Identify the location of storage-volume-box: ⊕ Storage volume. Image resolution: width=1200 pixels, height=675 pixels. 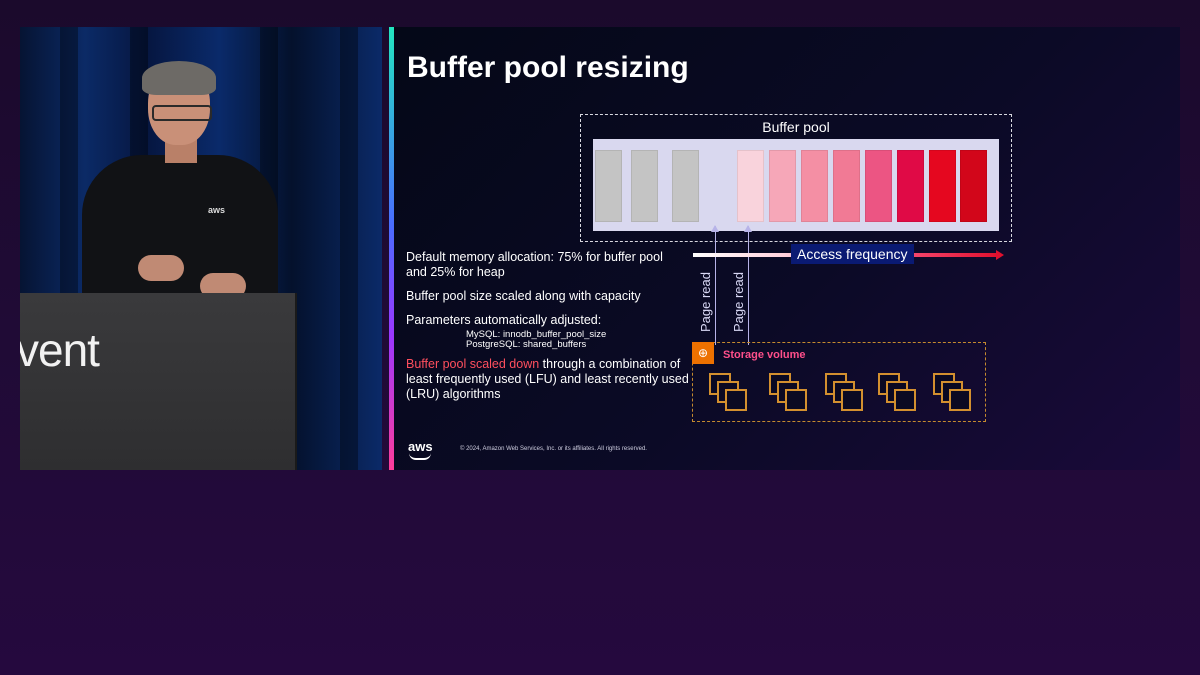
(839, 382).